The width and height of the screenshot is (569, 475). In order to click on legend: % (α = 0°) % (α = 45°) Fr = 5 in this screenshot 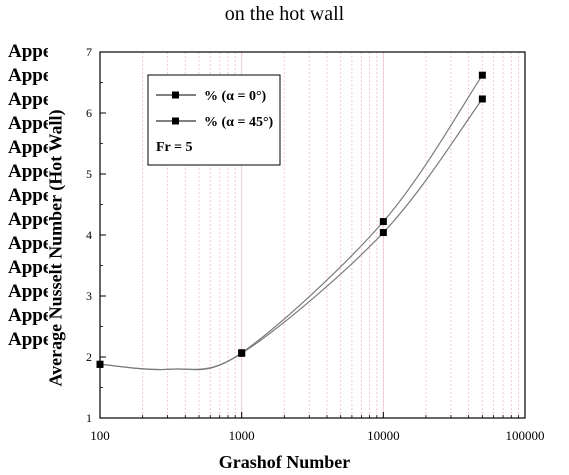, I will do `click(214, 120)`.